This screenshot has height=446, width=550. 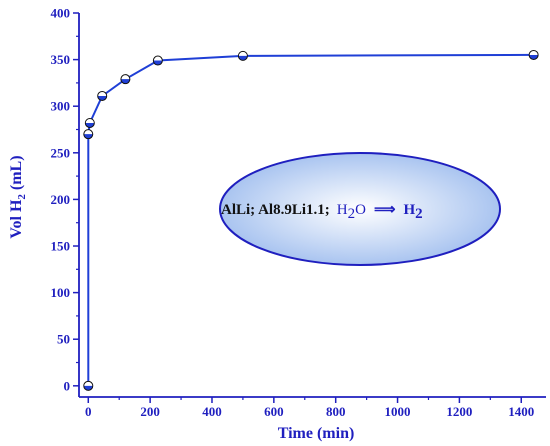 I want to click on y-tick-label: 400, so click(x=61, y=13).